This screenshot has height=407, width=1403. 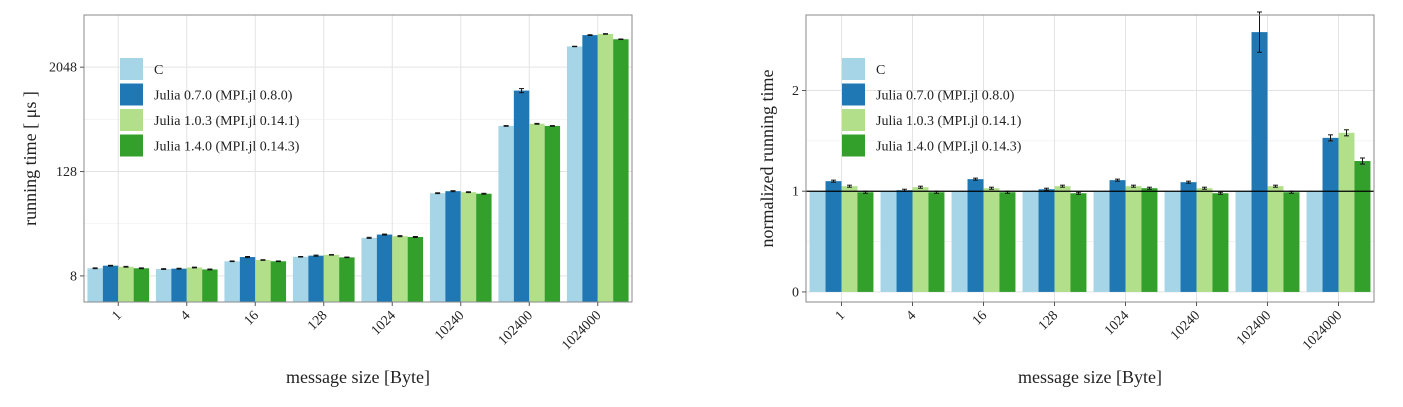 I want to click on legend-label-1: Julia 0.7.0 (MPI.jl 0.8.0), so click(x=945, y=96).